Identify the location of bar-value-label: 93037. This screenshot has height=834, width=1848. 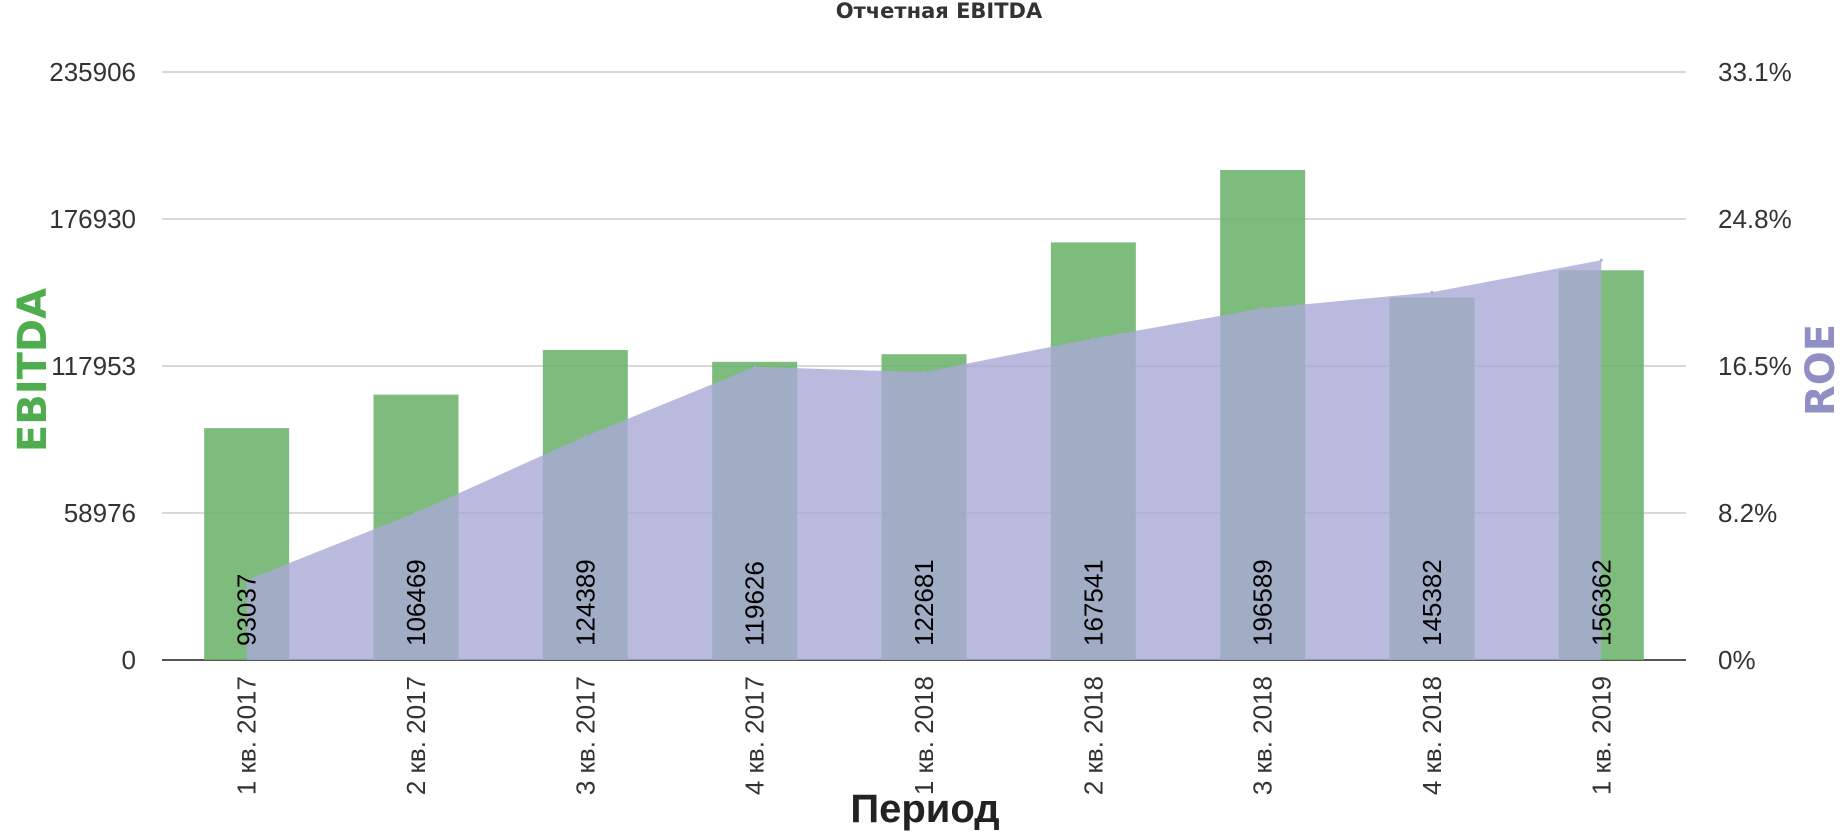
(247, 610).